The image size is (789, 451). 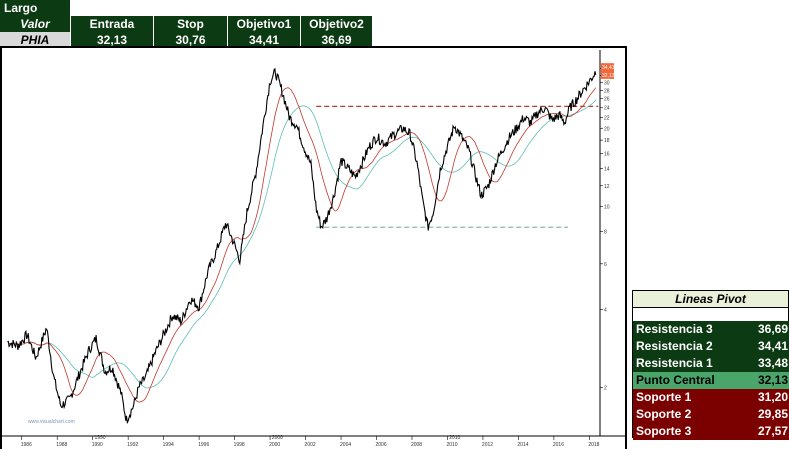 What do you see at coordinates (711, 414) in the screenshot?
I see `pivot-row: Soporte 2 29,85` at bounding box center [711, 414].